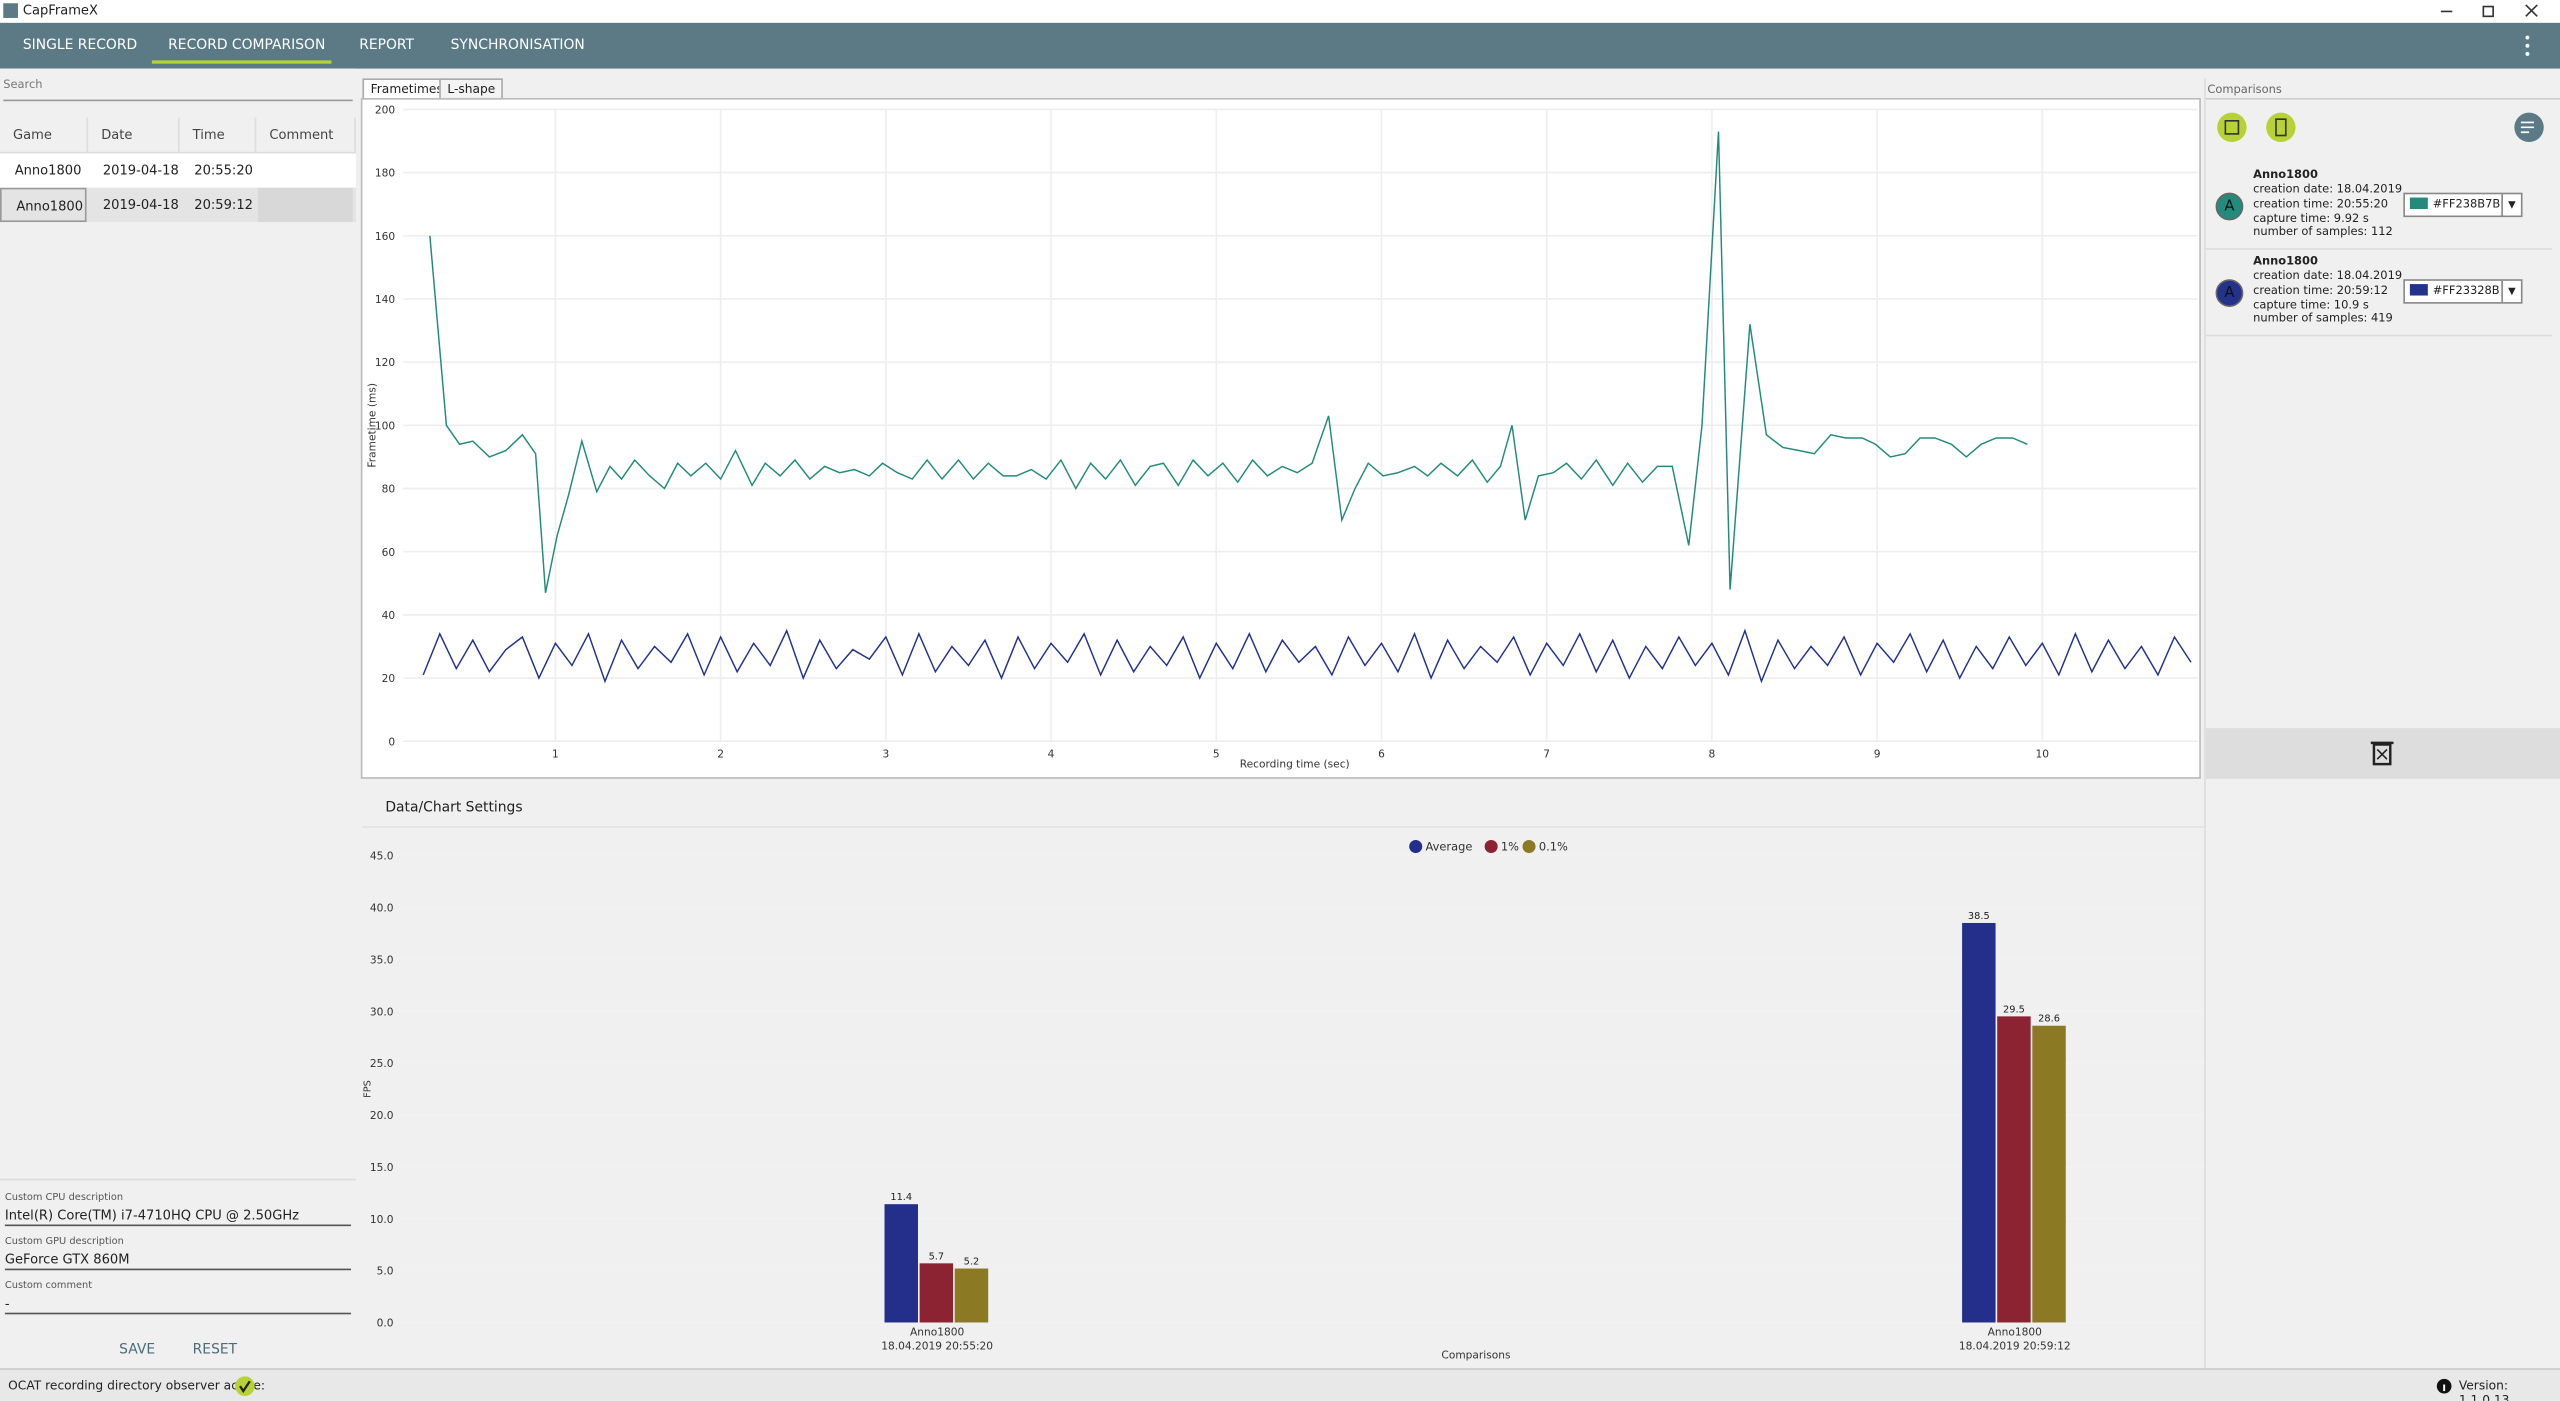  I want to click on data-label: 5.2, so click(972, 1261).